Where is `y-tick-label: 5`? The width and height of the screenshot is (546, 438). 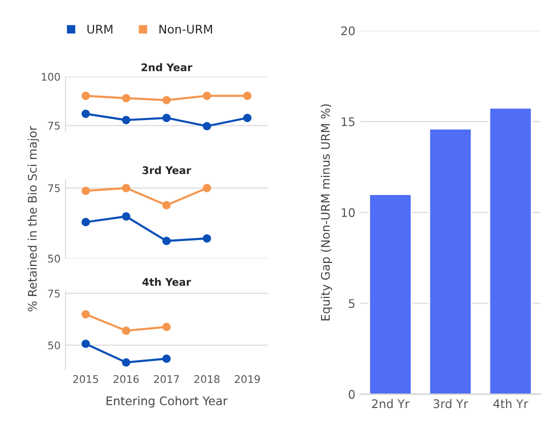
y-tick-label: 5 is located at coordinates (351, 303).